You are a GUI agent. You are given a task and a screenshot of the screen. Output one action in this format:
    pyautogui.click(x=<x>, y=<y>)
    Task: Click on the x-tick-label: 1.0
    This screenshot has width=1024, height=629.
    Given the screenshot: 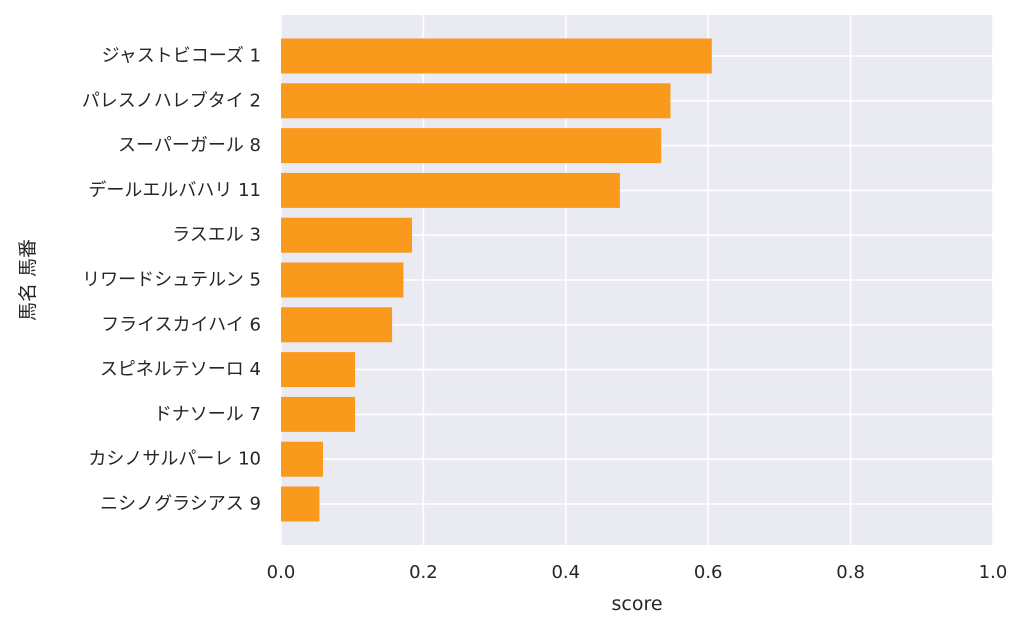 What is the action you would take?
    pyautogui.click(x=993, y=572)
    